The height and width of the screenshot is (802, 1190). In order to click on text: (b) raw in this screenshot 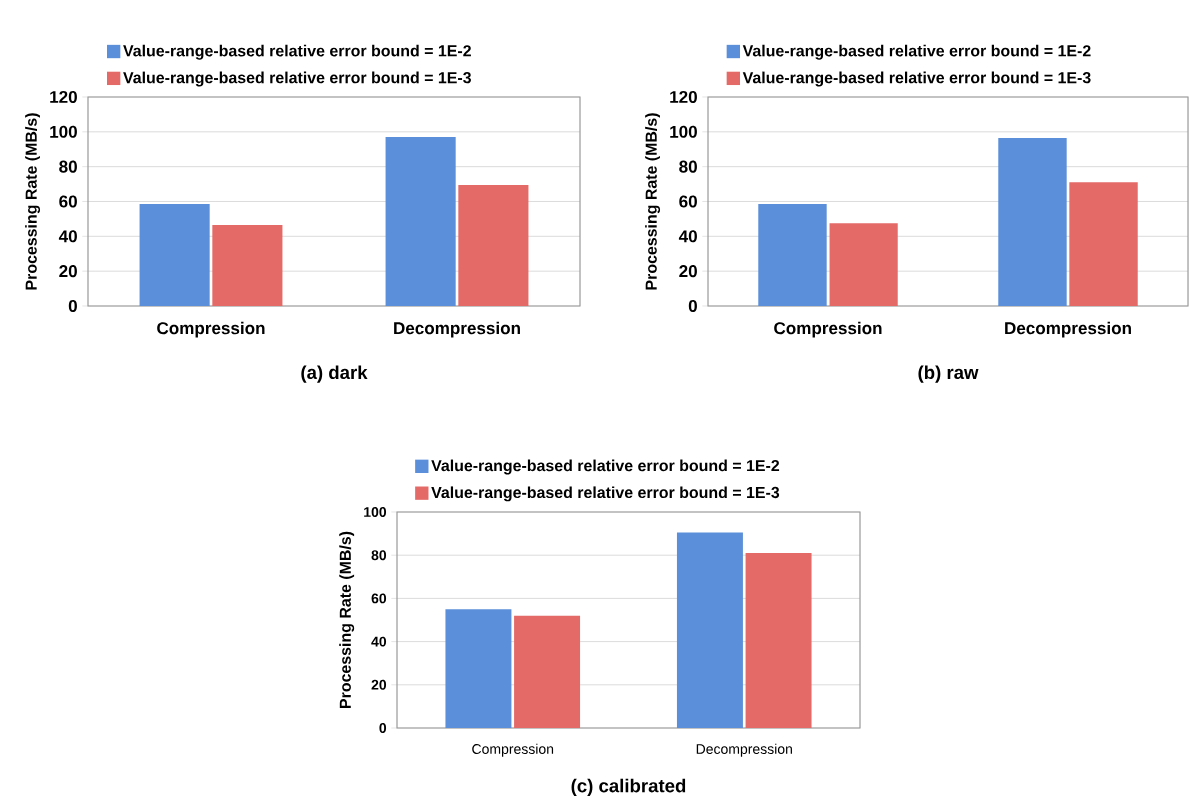, I will do `click(948, 374)`.